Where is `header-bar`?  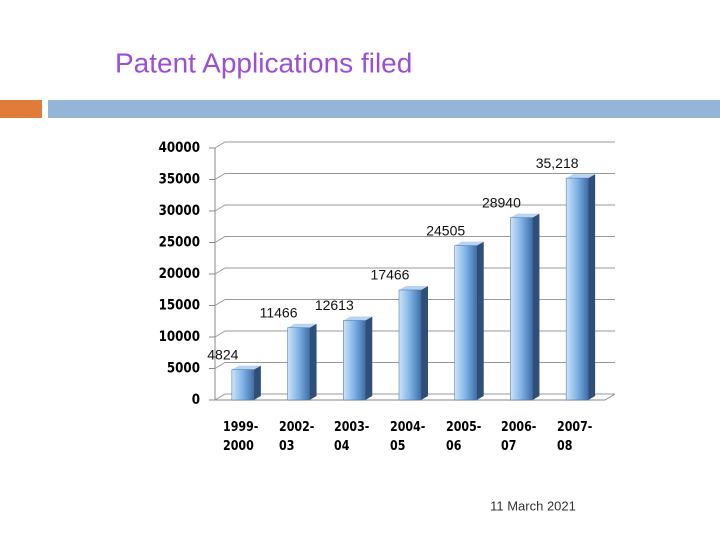 header-bar is located at coordinates (384, 109).